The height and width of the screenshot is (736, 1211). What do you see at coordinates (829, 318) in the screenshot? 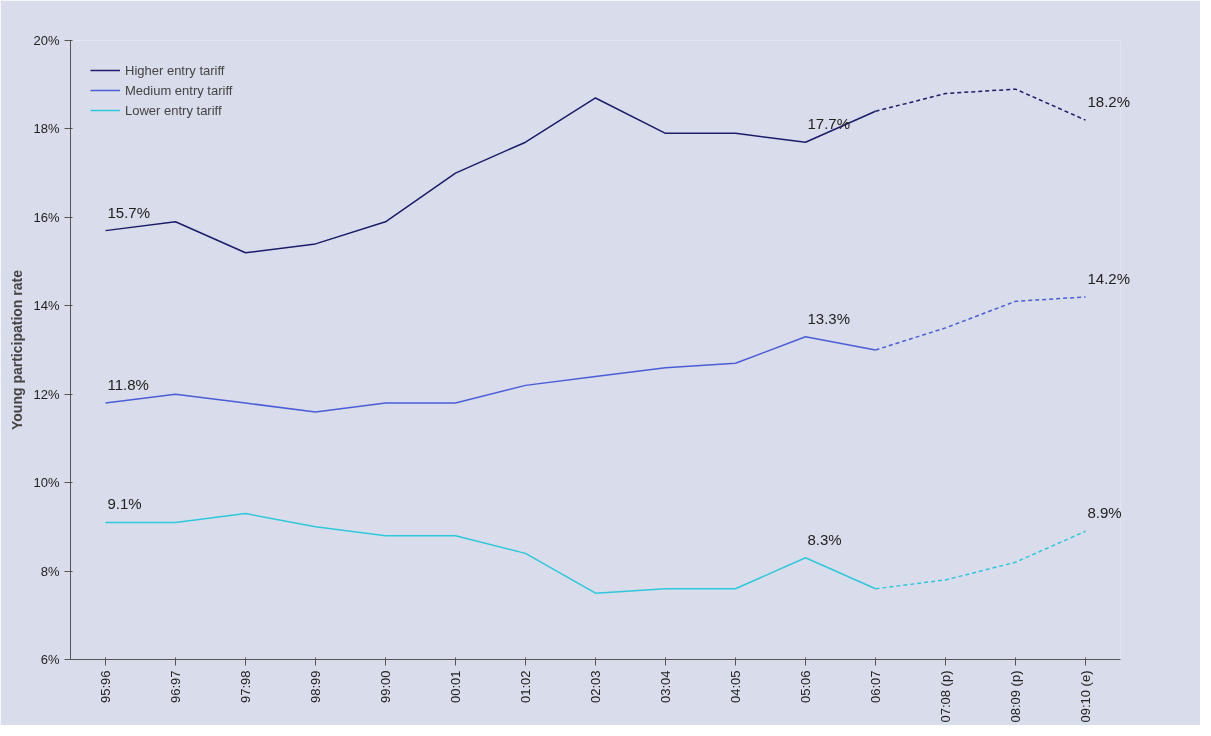
I see `data-label: 13.3%` at bounding box center [829, 318].